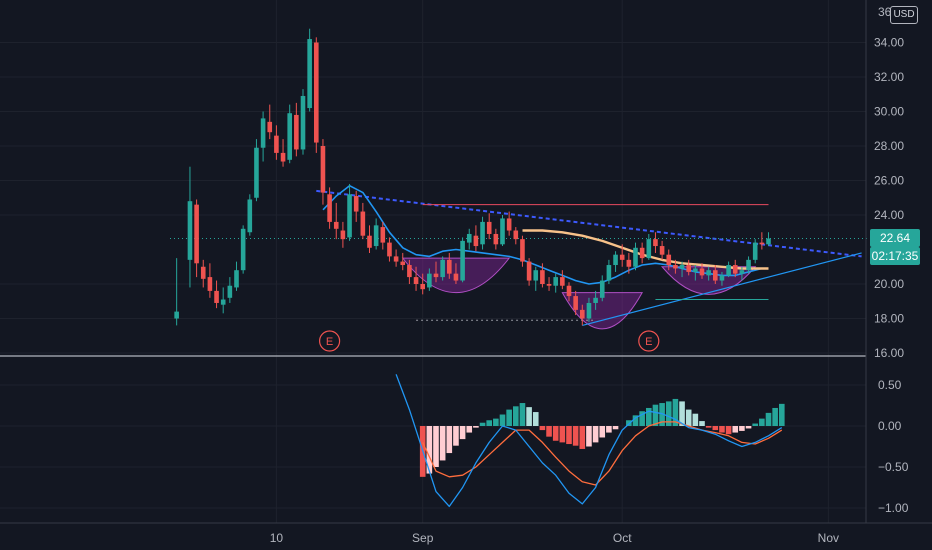 The width and height of the screenshot is (932, 550). Describe the element at coordinates (889, 319) in the screenshot. I see `price-tick-label: 18.00` at that location.